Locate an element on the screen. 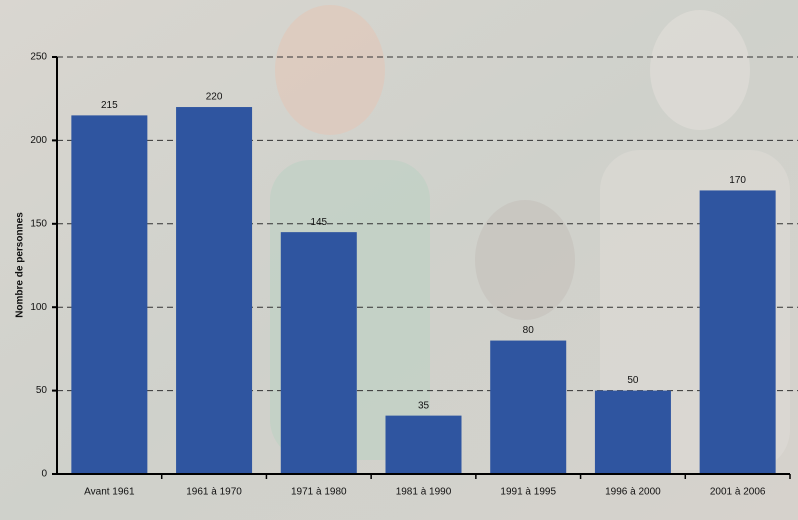 The height and width of the screenshot is (520, 798). x-tick-label: 1996 à 2000 is located at coordinates (633, 492).